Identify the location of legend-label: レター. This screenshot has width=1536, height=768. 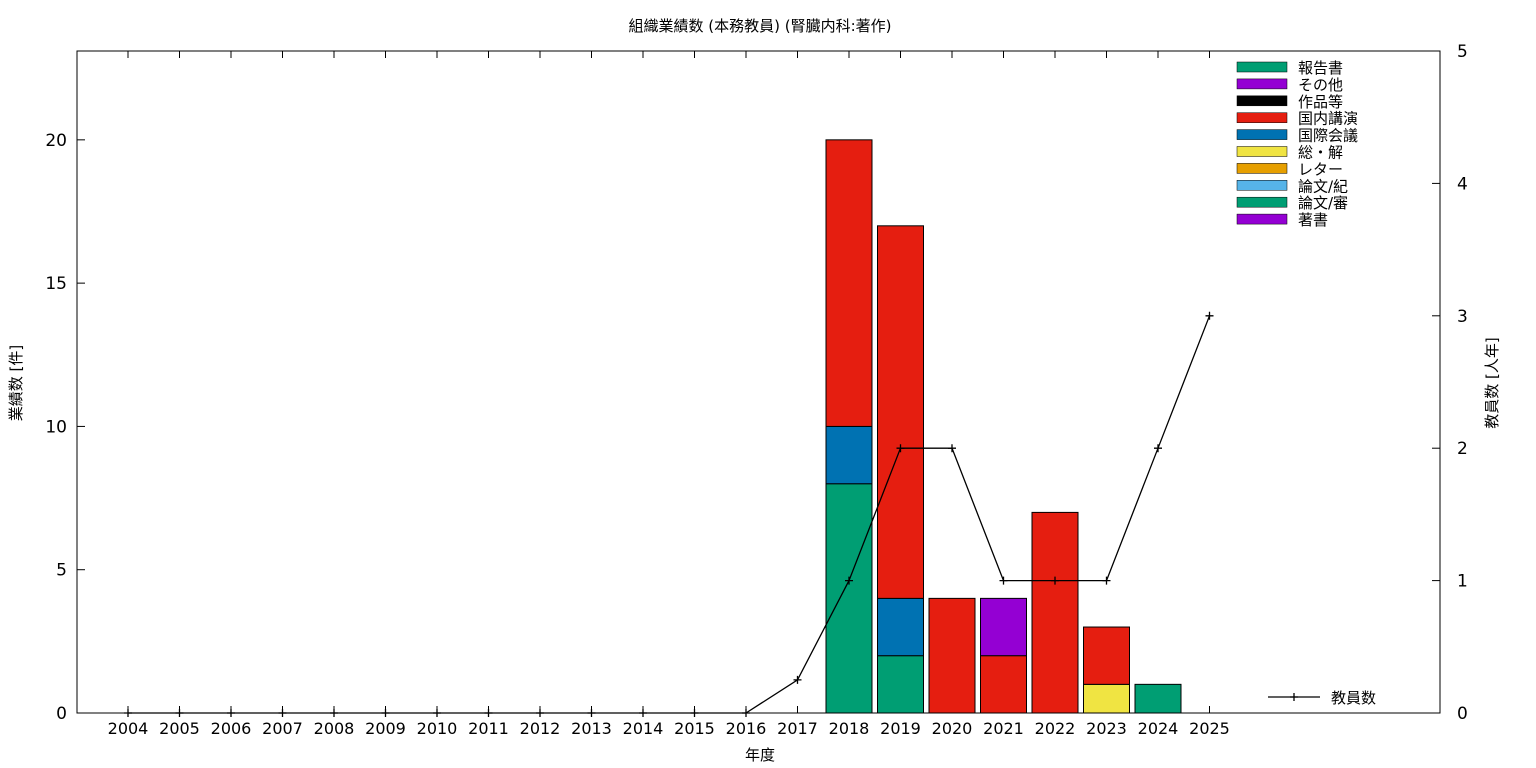
(1320, 169).